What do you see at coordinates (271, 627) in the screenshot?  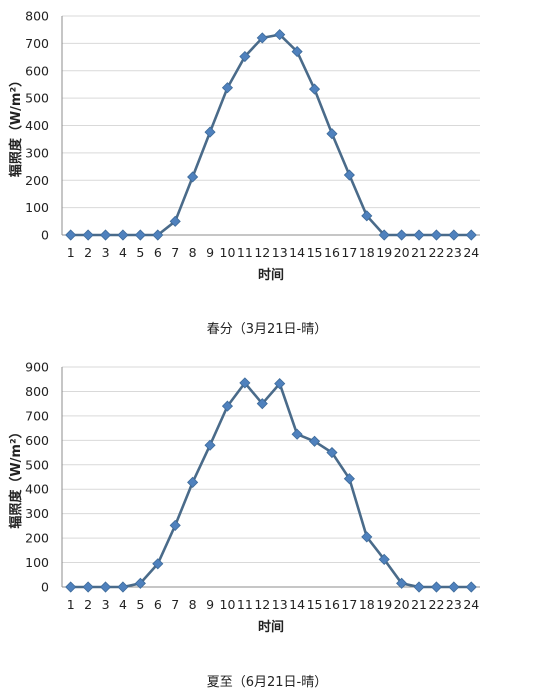 I see `x-axis-title: 时间` at bounding box center [271, 627].